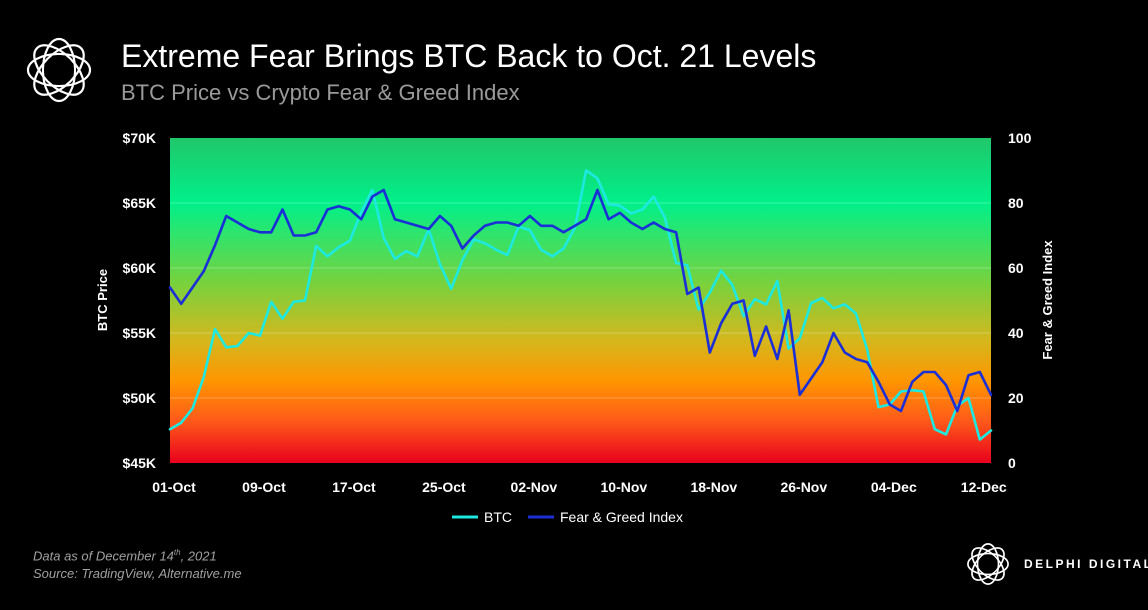 This screenshot has height=610, width=1148. I want to click on right-tick-label: 20, so click(1016, 398).